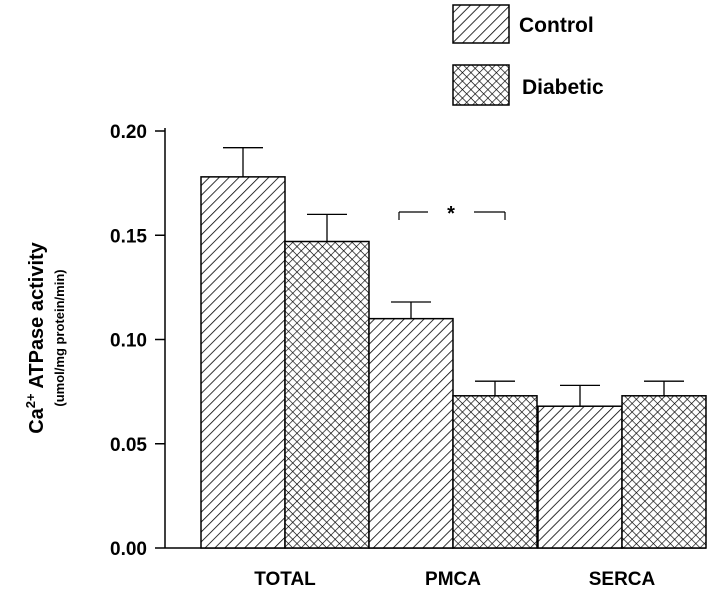  I want to click on significance-bracket: *, so click(452, 214).